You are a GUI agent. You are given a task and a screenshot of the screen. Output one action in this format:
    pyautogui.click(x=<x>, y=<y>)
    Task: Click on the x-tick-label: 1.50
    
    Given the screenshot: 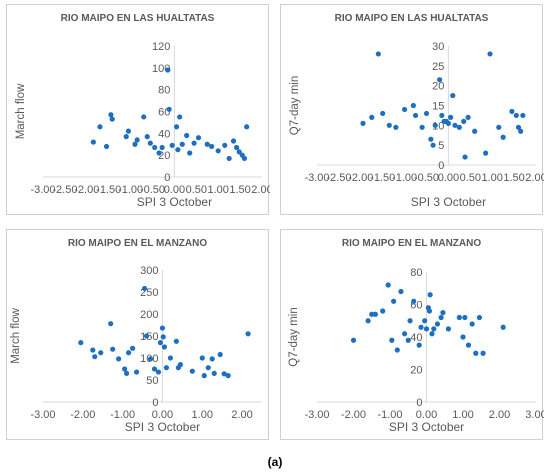 What is the action you would take?
    pyautogui.click(x=513, y=178)
    